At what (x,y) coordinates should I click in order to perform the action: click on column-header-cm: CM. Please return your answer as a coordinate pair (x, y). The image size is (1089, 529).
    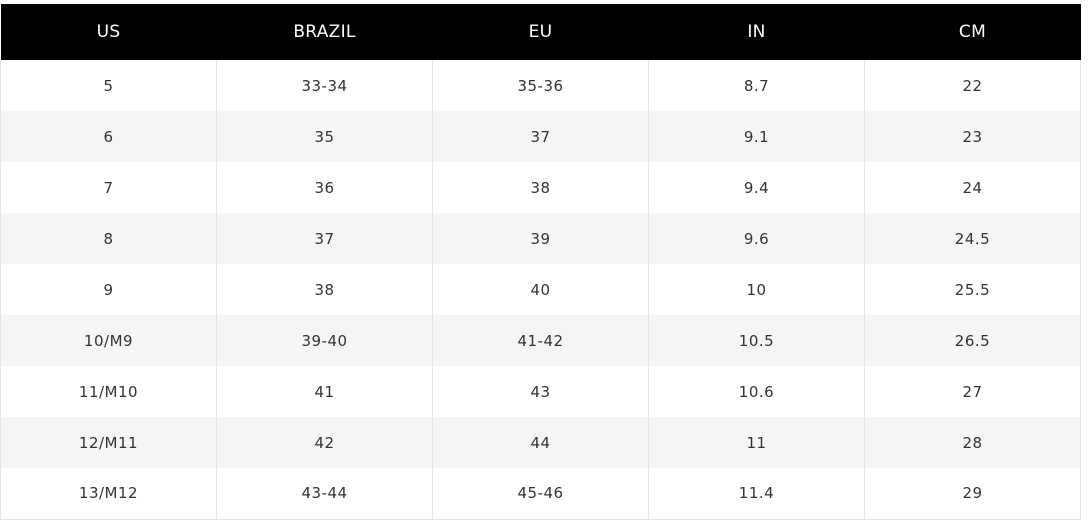
    Looking at the image, I should click on (972, 32).